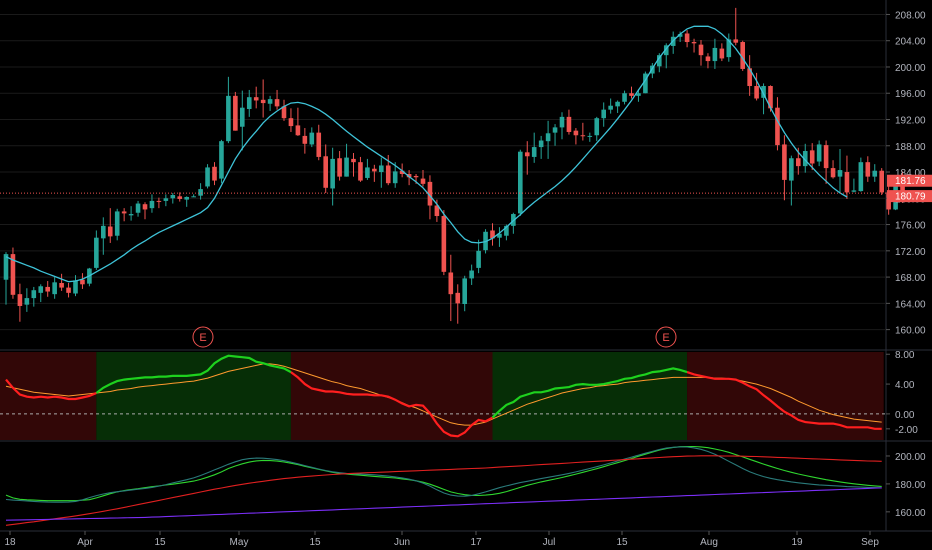 Image resolution: width=932 pixels, height=550 pixels. What do you see at coordinates (909, 196) in the screenshot?
I see `price-line-badge: 180.79` at bounding box center [909, 196].